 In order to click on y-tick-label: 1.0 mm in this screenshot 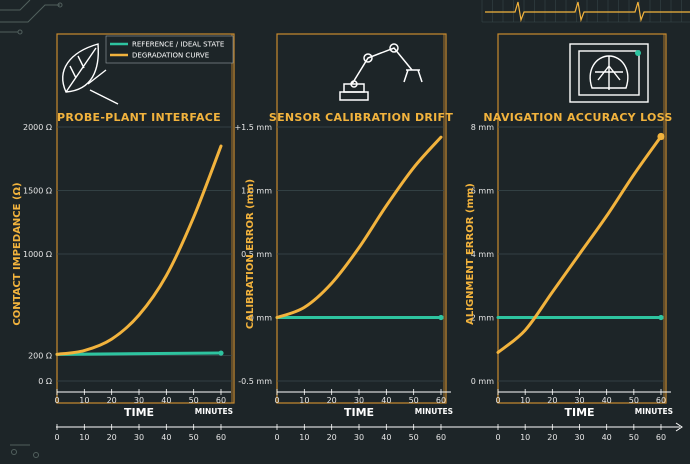, I will do `click(256, 191)`.